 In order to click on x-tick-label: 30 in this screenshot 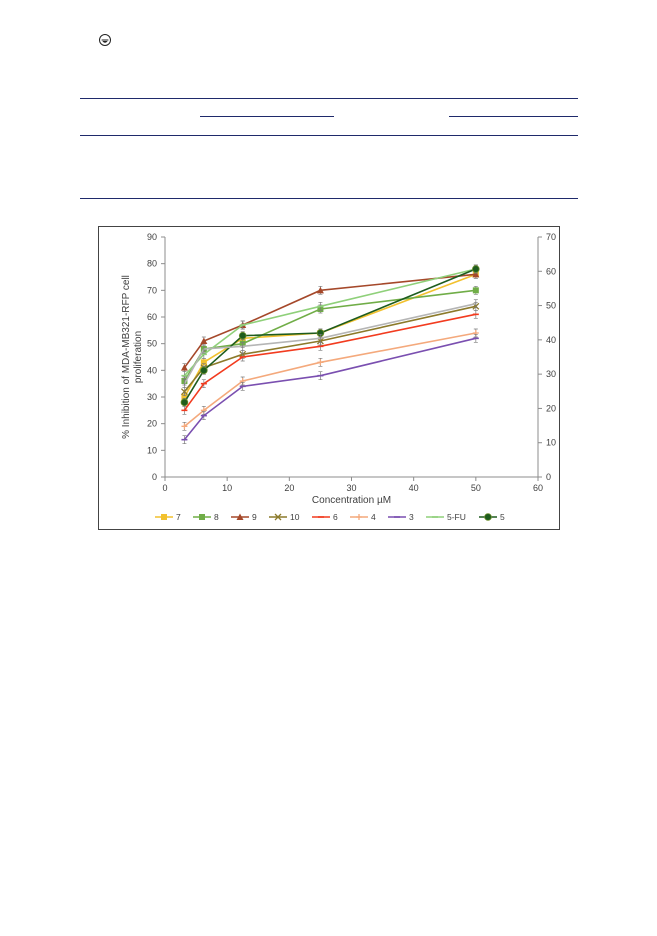, I will do `click(351, 488)`.